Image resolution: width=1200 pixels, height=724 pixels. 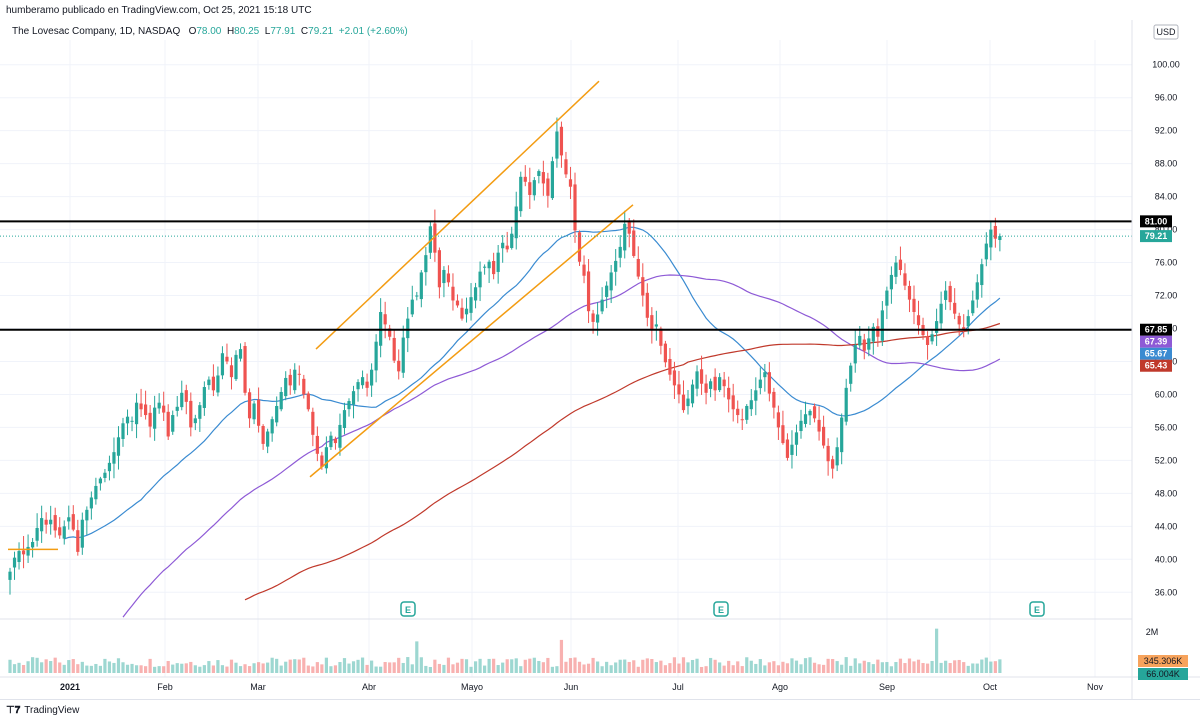 What do you see at coordinates (1037, 609) in the screenshot?
I see `earnings-box` at bounding box center [1037, 609].